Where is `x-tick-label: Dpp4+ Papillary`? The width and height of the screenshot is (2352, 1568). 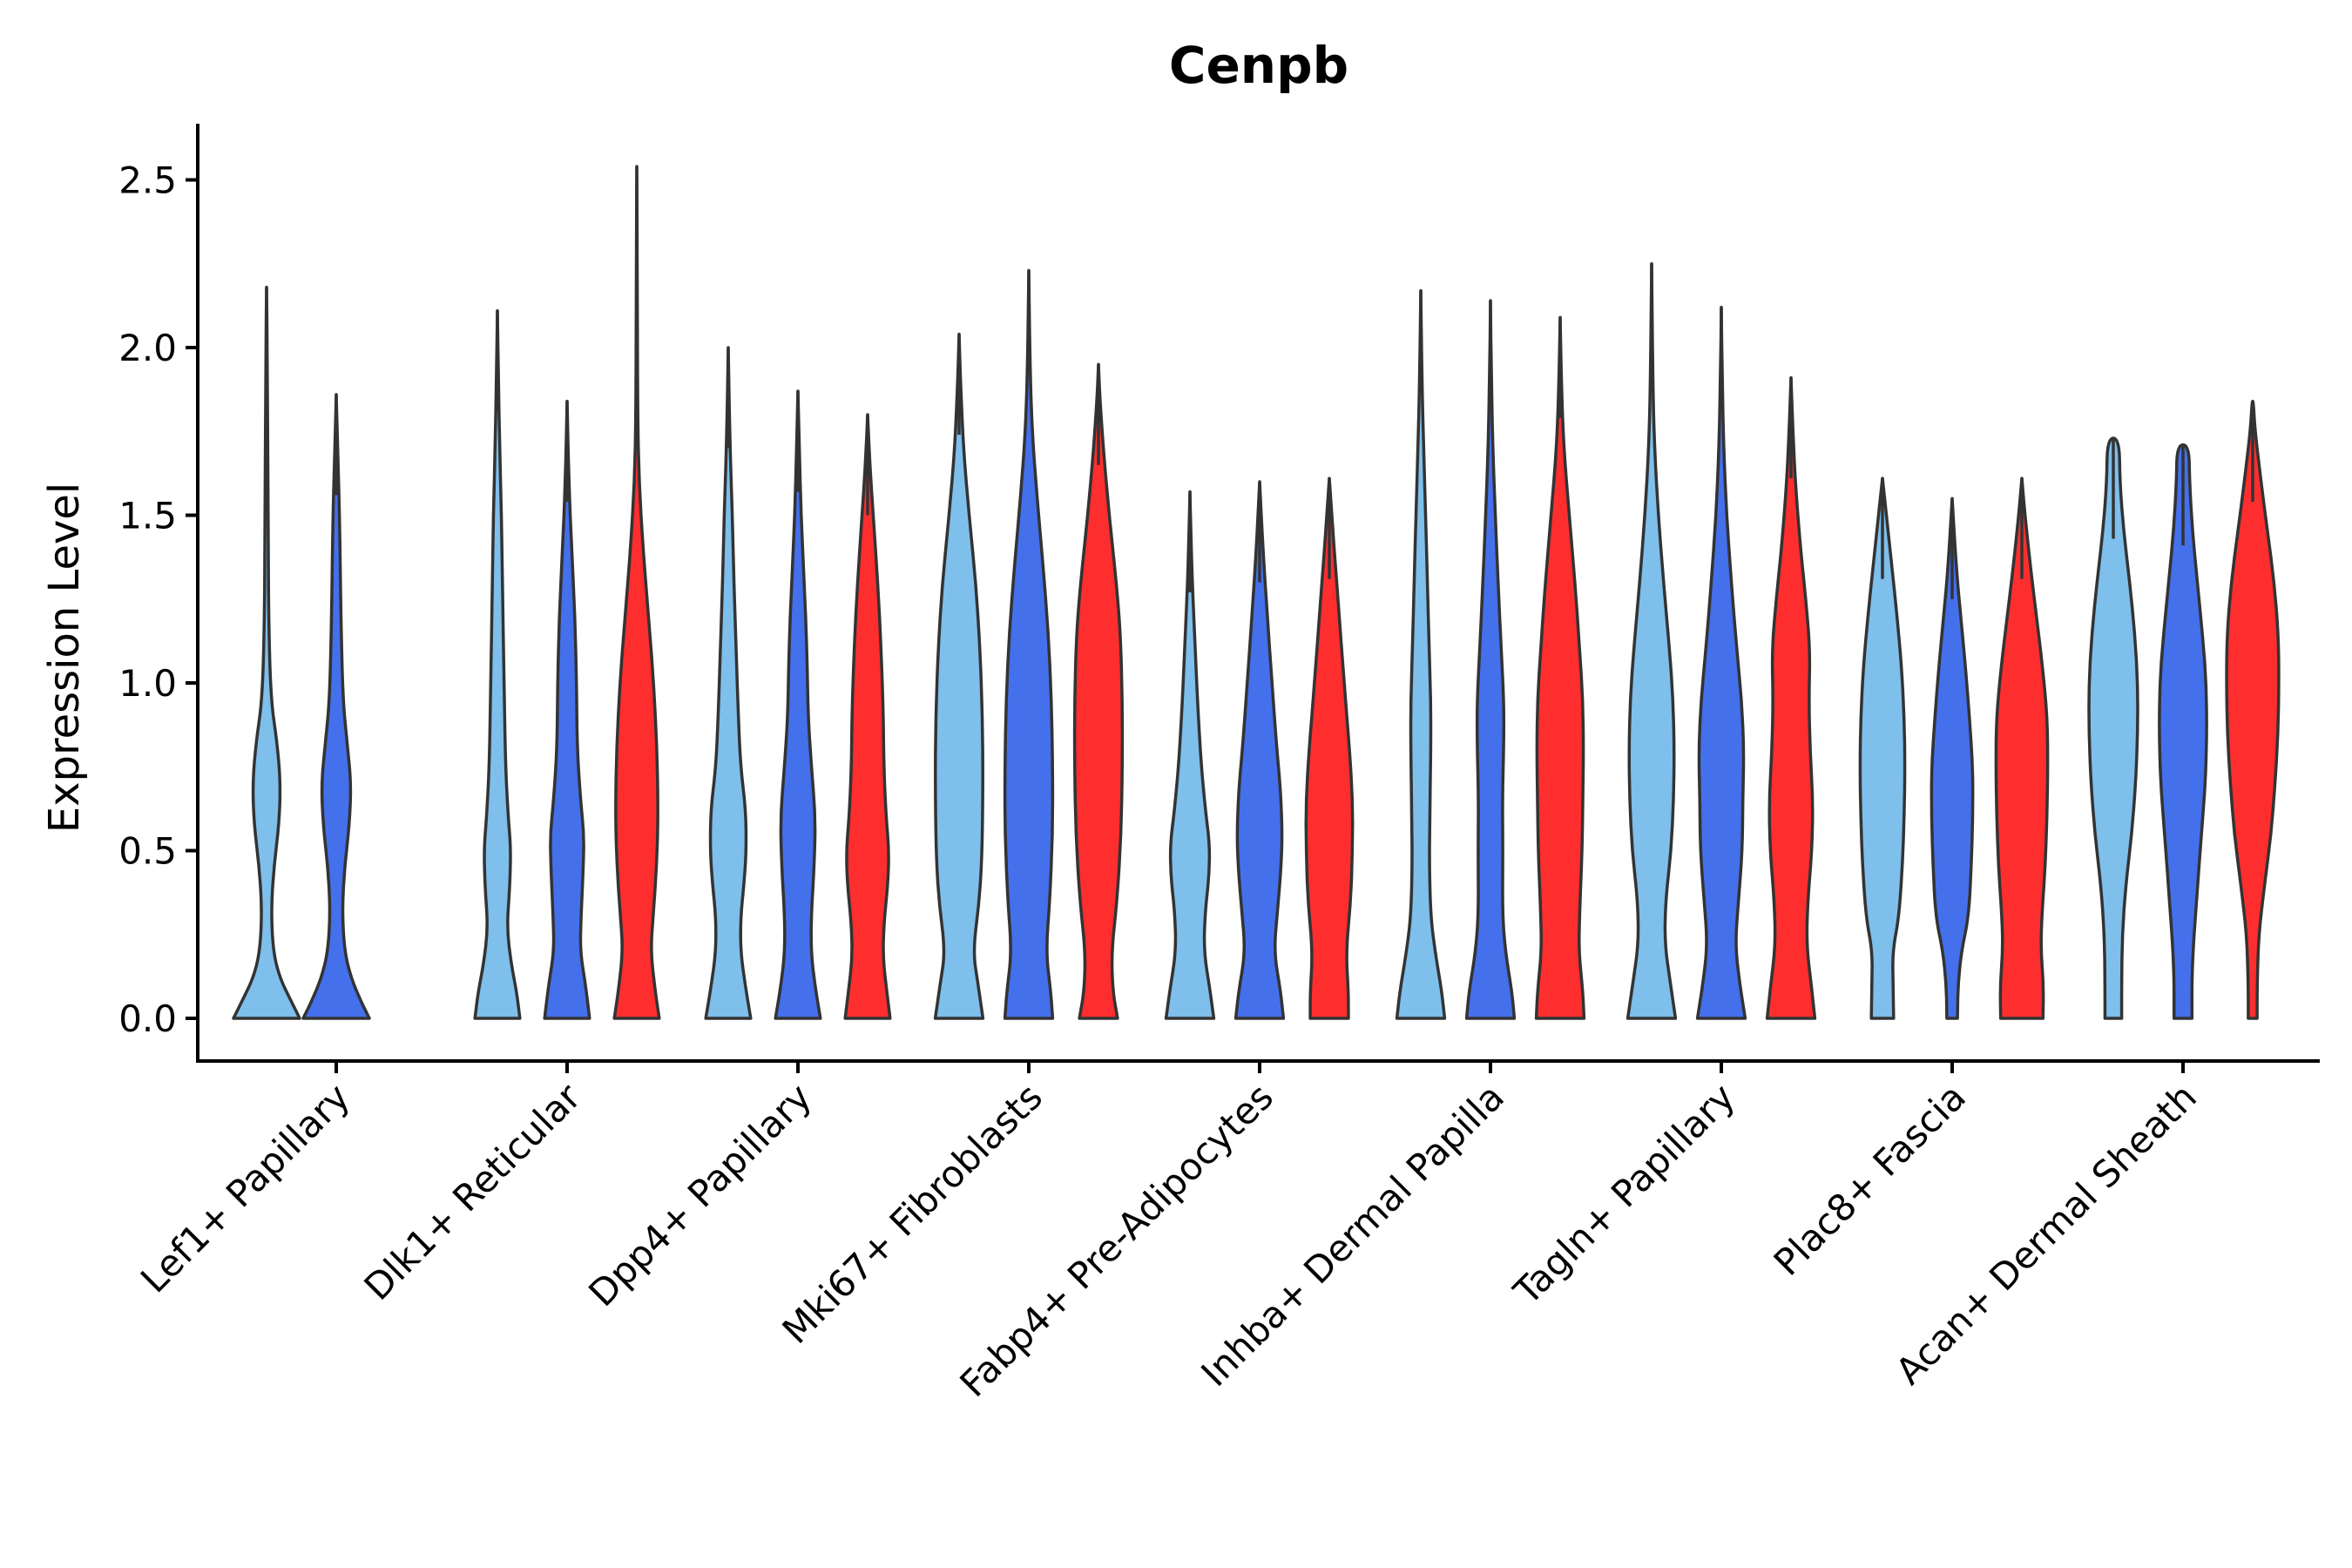
x-tick-label: Dpp4+ Papillary is located at coordinates (700, 1195).